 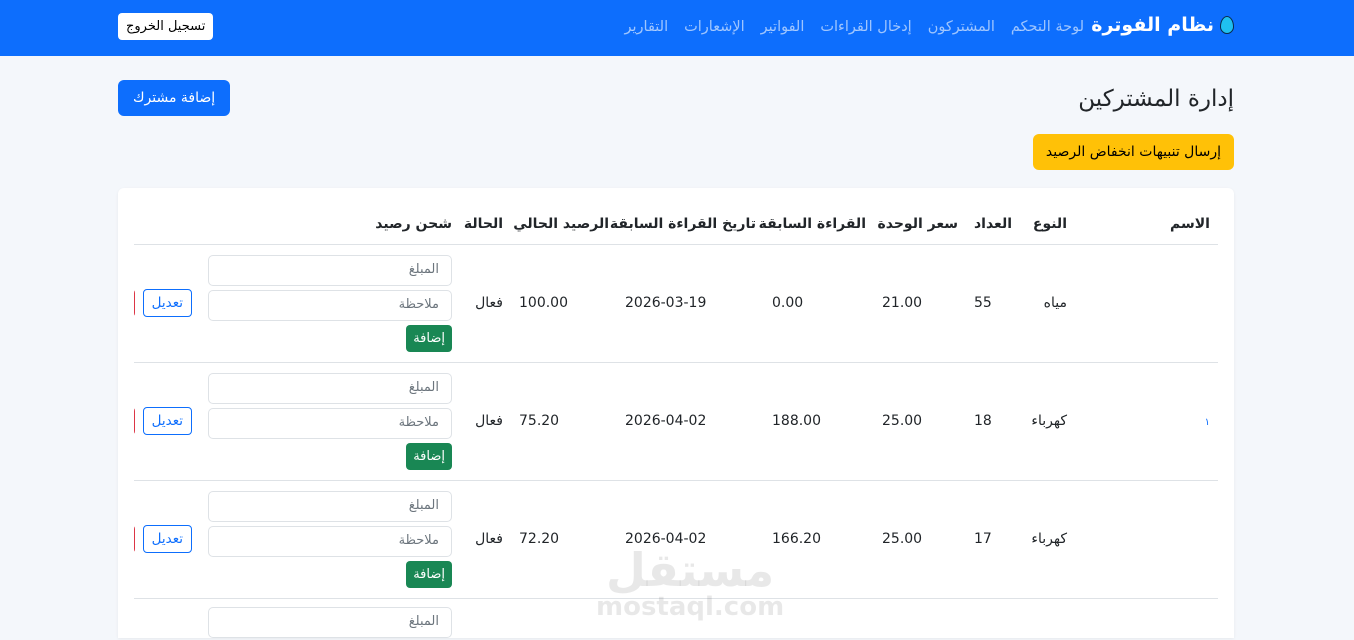 I want to click on header-name: الاسم, so click(x=1146, y=224).